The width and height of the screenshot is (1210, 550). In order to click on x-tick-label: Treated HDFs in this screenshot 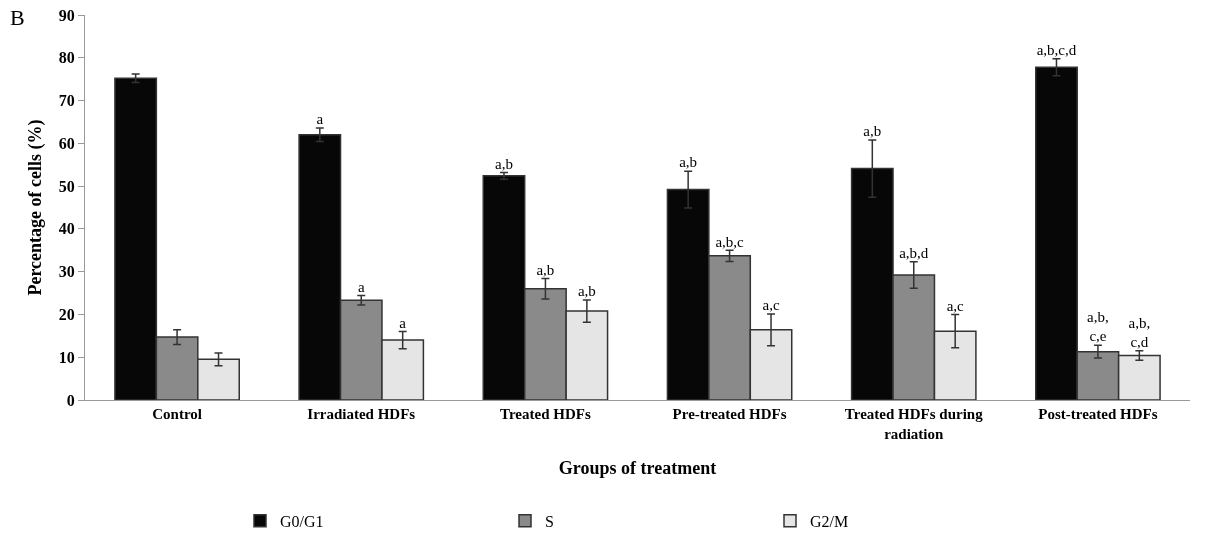, I will do `click(545, 414)`.